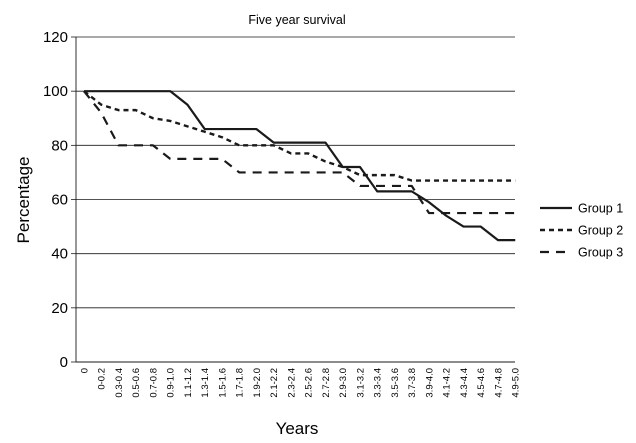  Describe the element at coordinates (188, 383) in the screenshot. I see `x-tick-label: 1.1-1.2` at that location.